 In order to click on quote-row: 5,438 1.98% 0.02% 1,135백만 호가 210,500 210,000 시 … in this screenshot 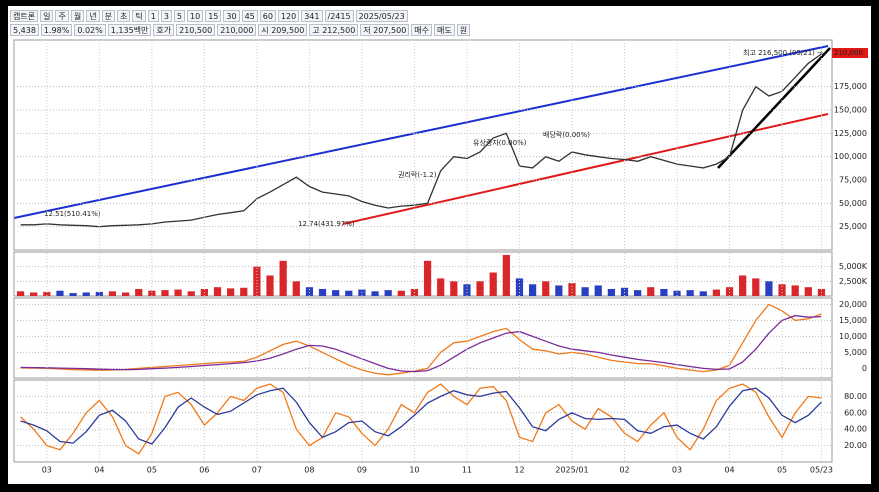, I will do `click(240, 30)`.